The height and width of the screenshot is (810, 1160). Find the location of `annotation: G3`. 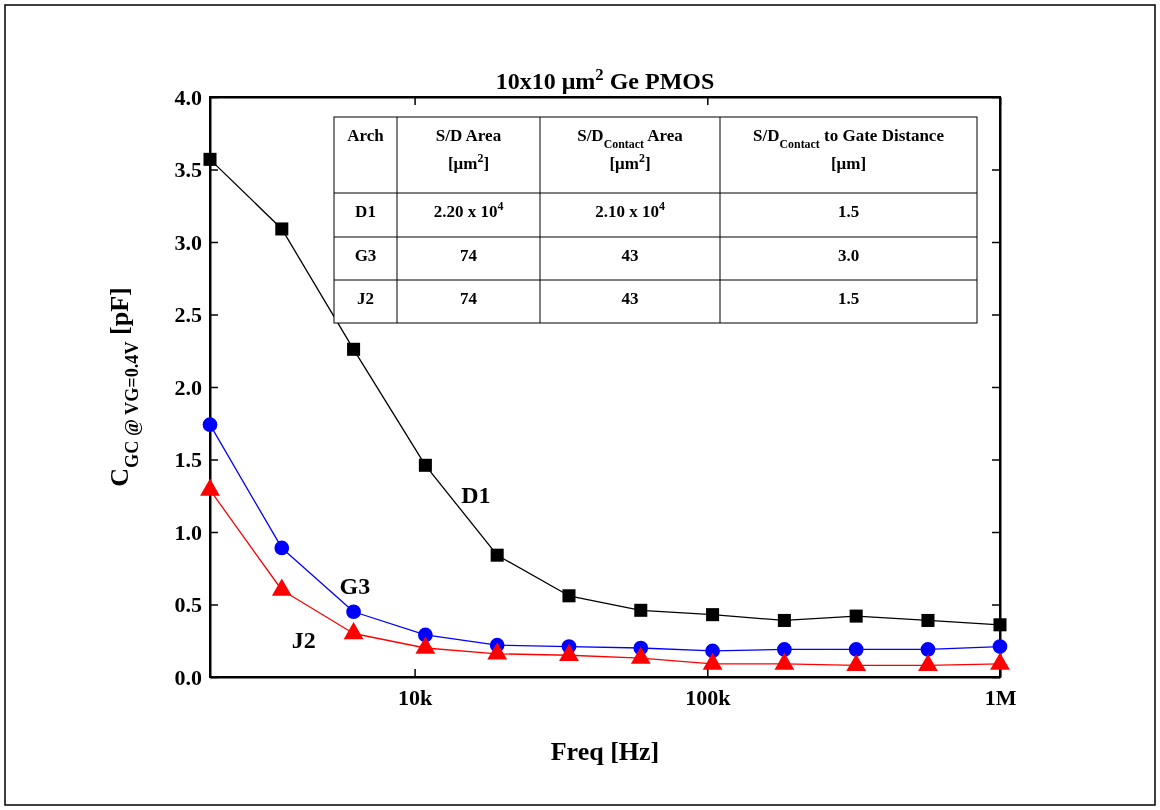

annotation: G3 is located at coordinates (365, 255).